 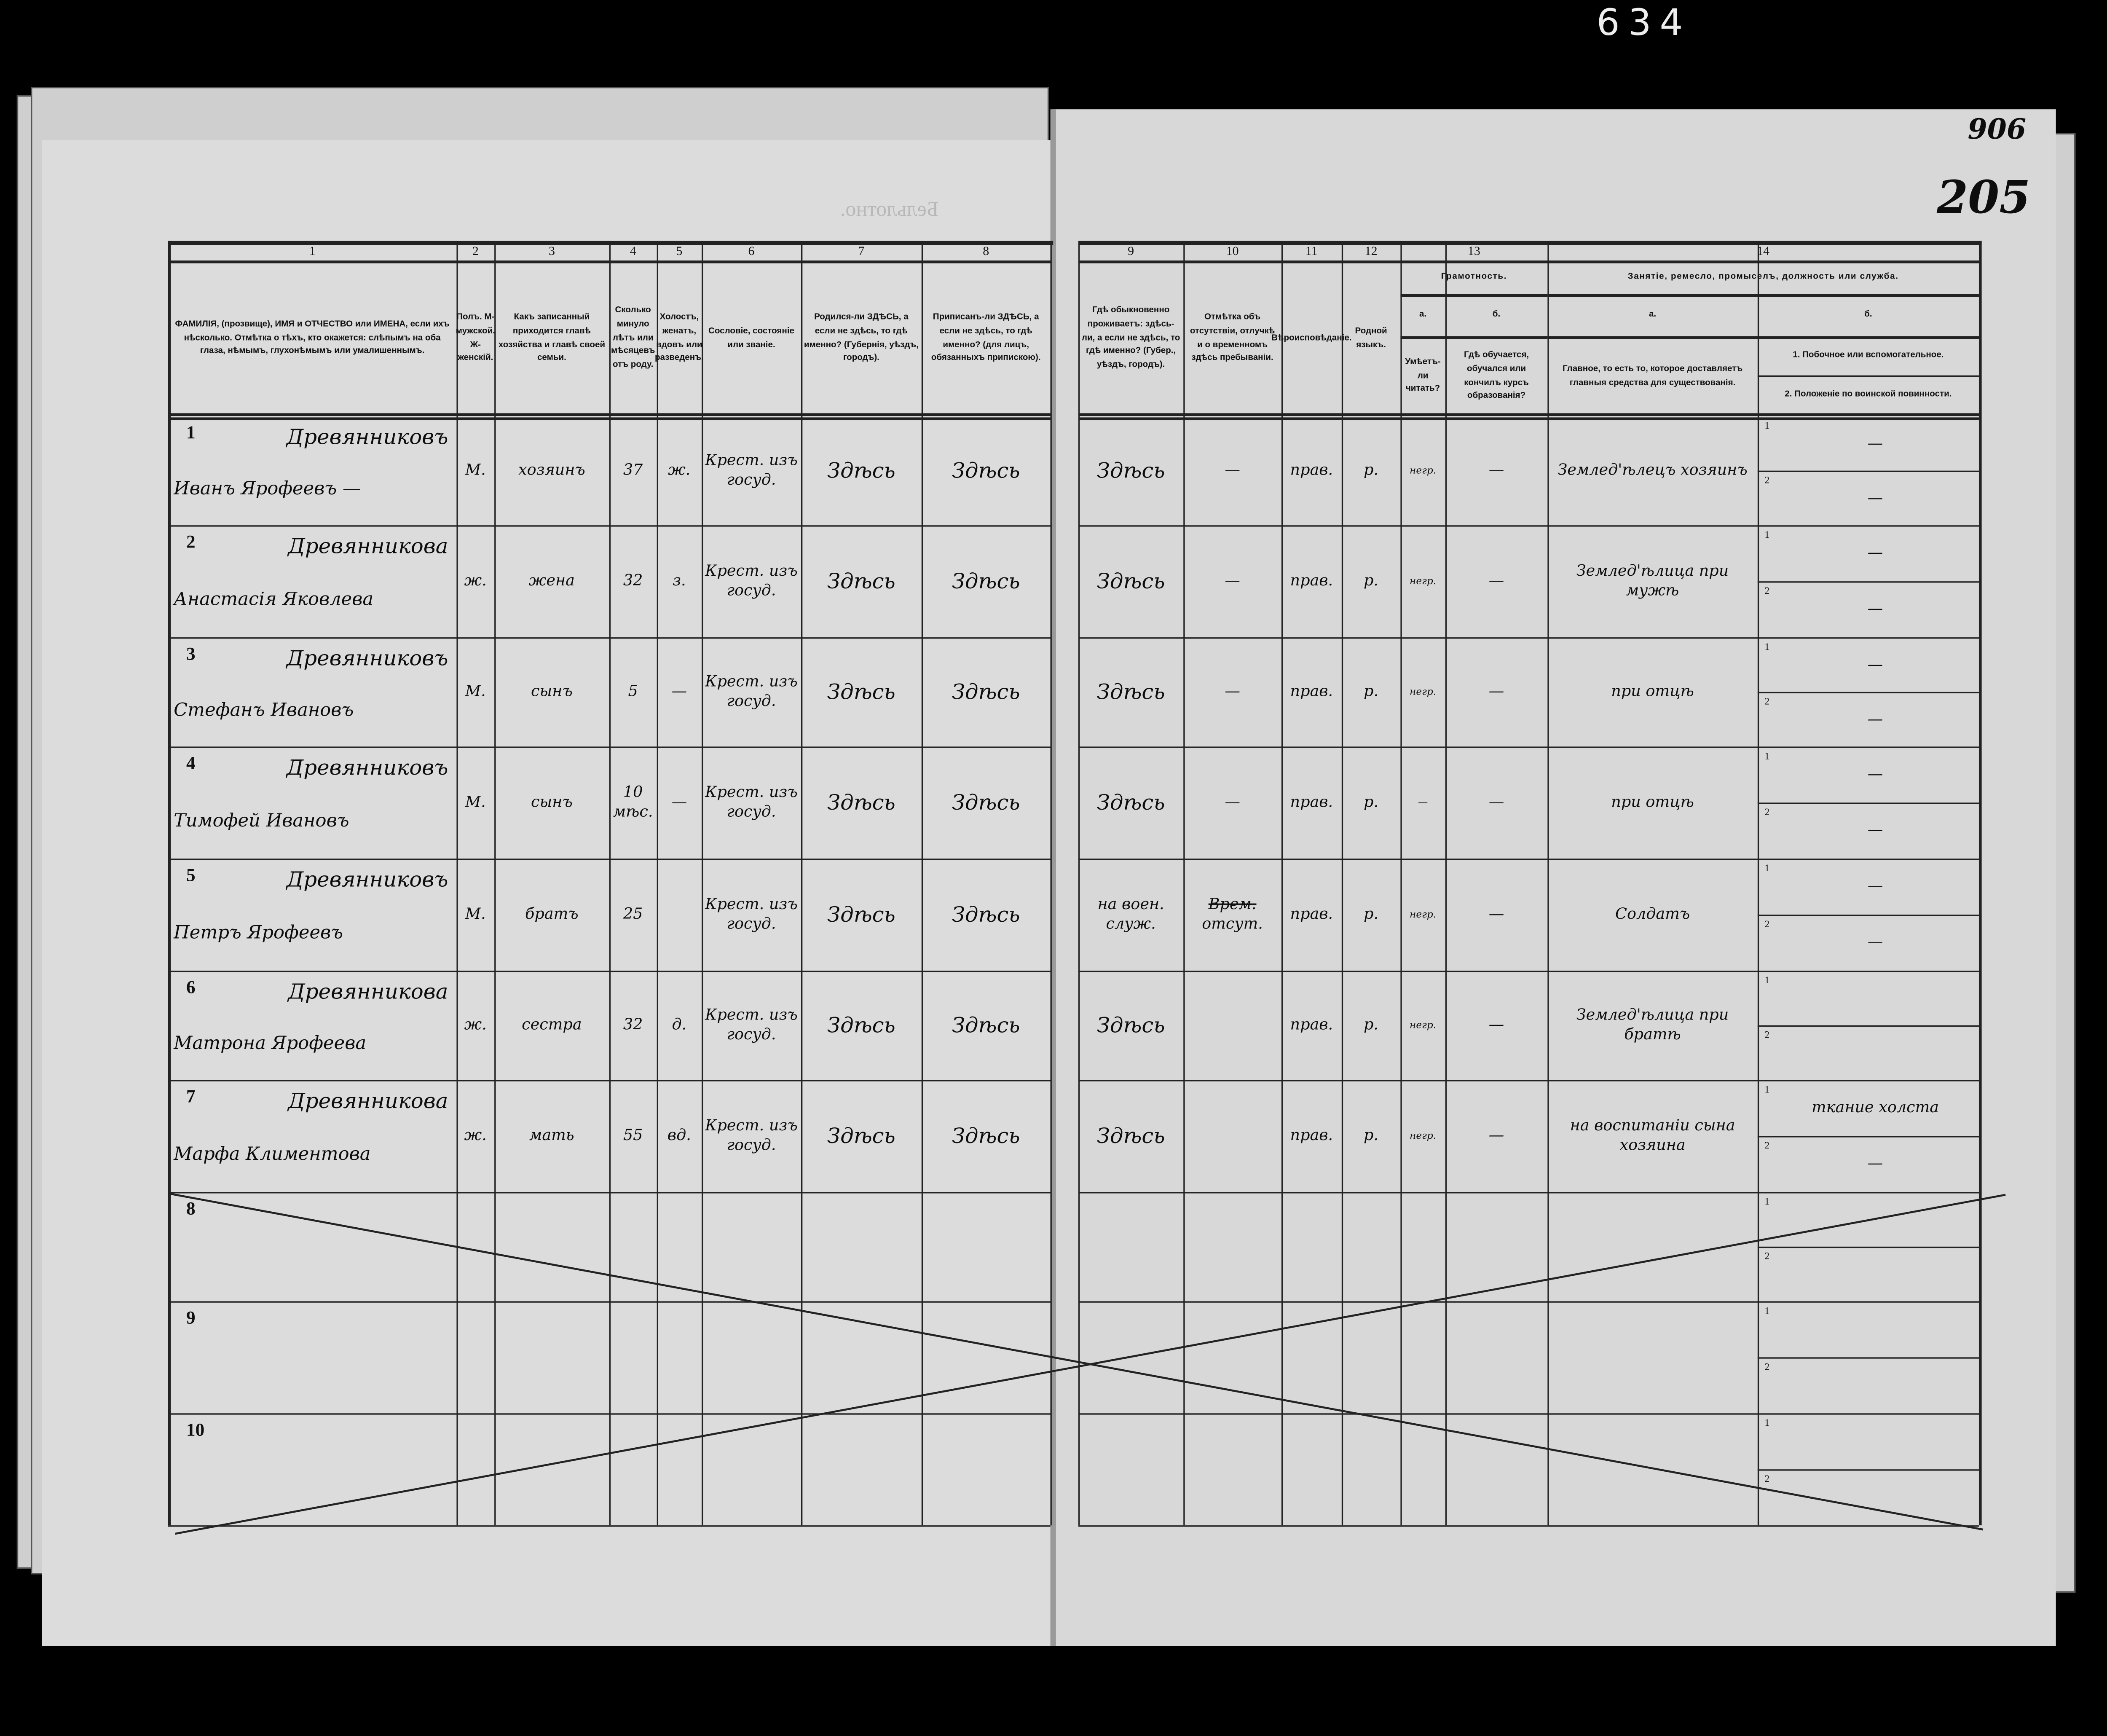 What do you see at coordinates (633, 581) in the screenshot?
I see `cell-age: 32` at bounding box center [633, 581].